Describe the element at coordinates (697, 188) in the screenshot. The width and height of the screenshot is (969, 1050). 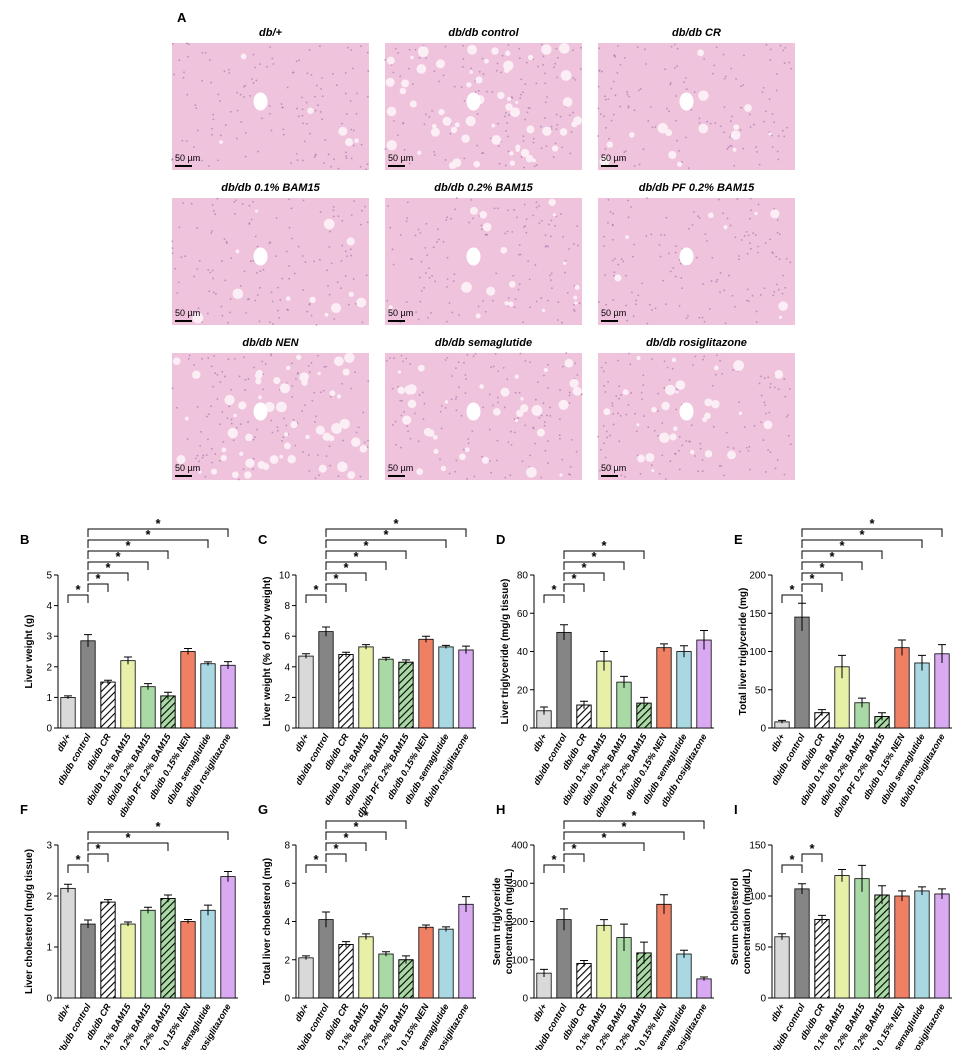
I see `image-title: db/db PF 0.2% BAM15` at that location.